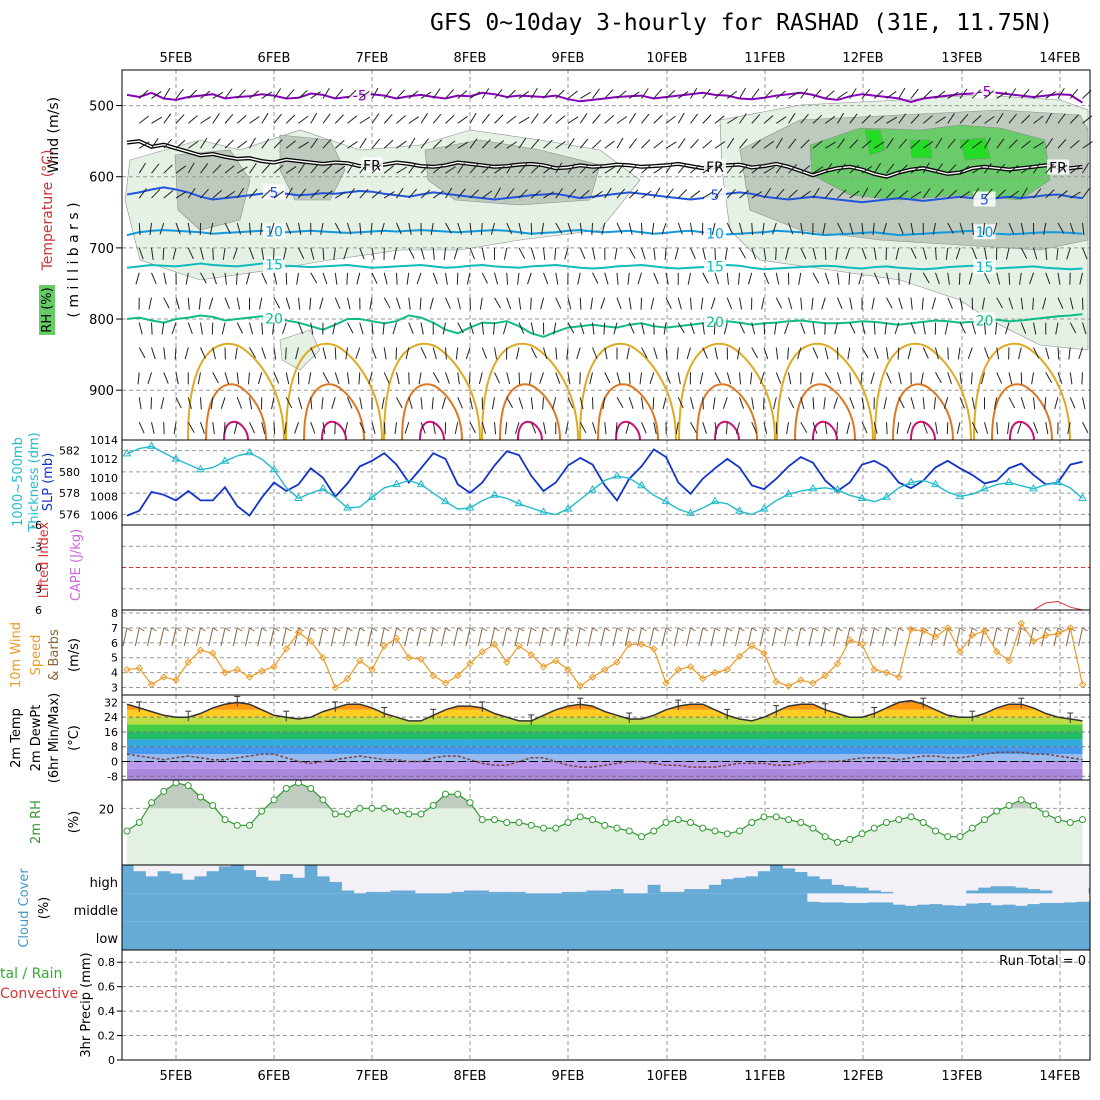  Describe the element at coordinates (101, 249) in the screenshot. I see `pressure-tick-label: 700` at that location.